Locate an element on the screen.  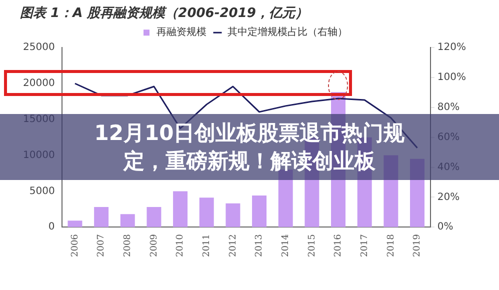
y-tick-label: 20000 is located at coordinates (39, 84).